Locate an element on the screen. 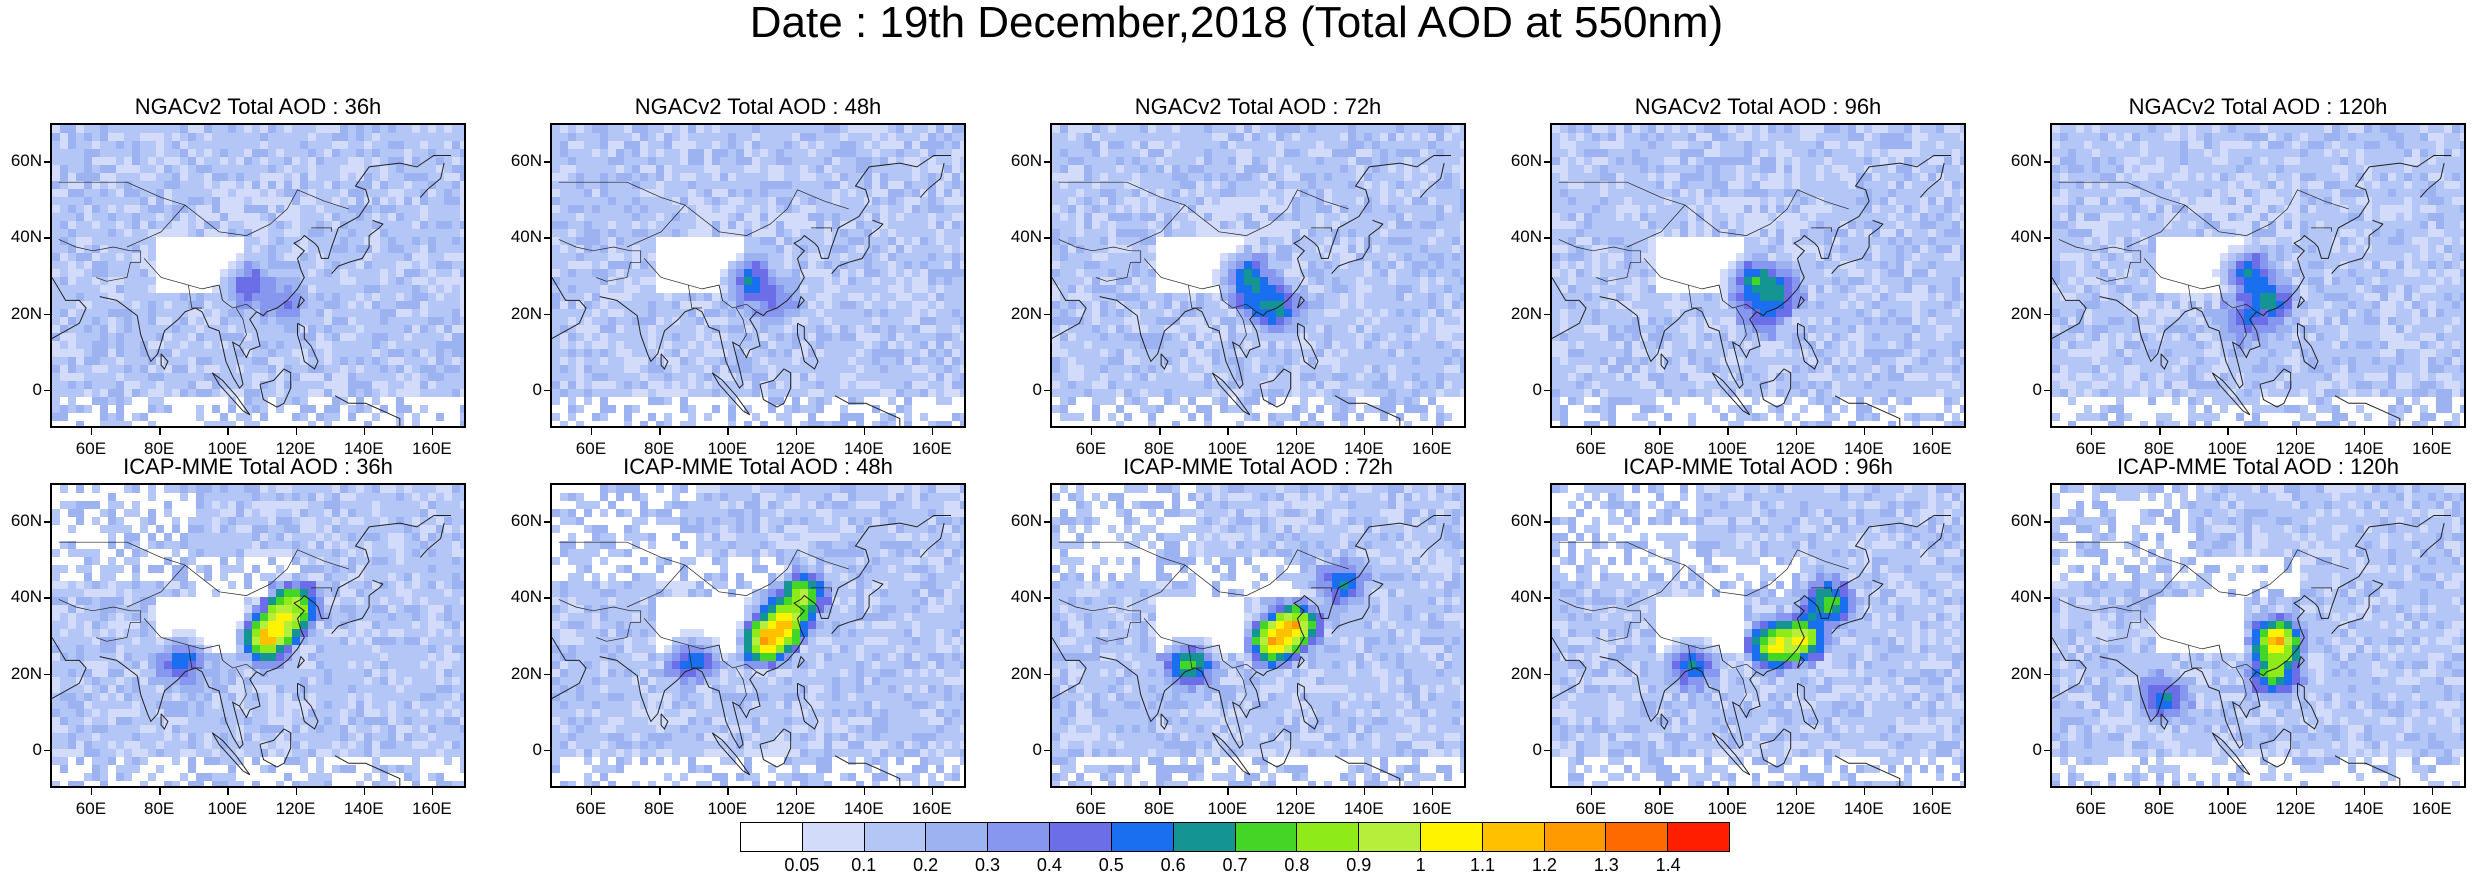 This screenshot has height=875, width=2473. colorbar-label: 0.8 is located at coordinates (1297, 865).